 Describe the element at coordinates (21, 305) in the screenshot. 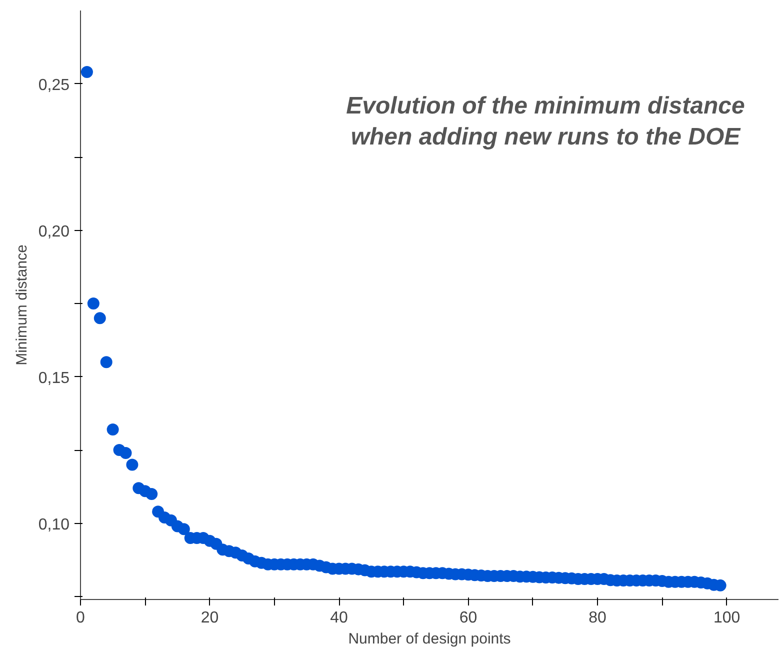

I see `y-axis-title: Minimum distance` at that location.